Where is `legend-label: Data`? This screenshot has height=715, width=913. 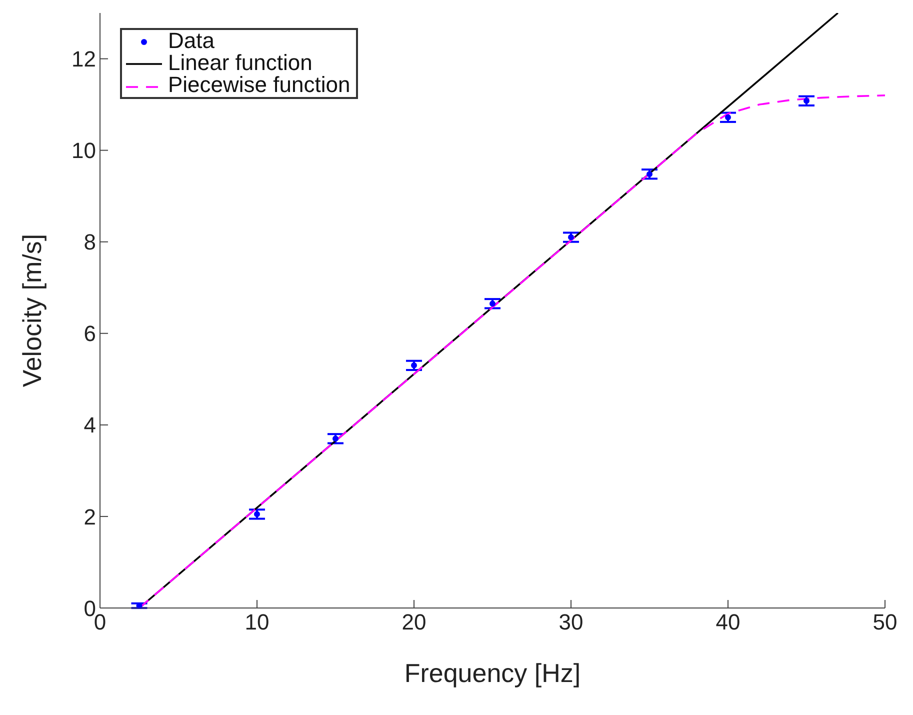 legend-label: Data is located at coordinates (191, 40).